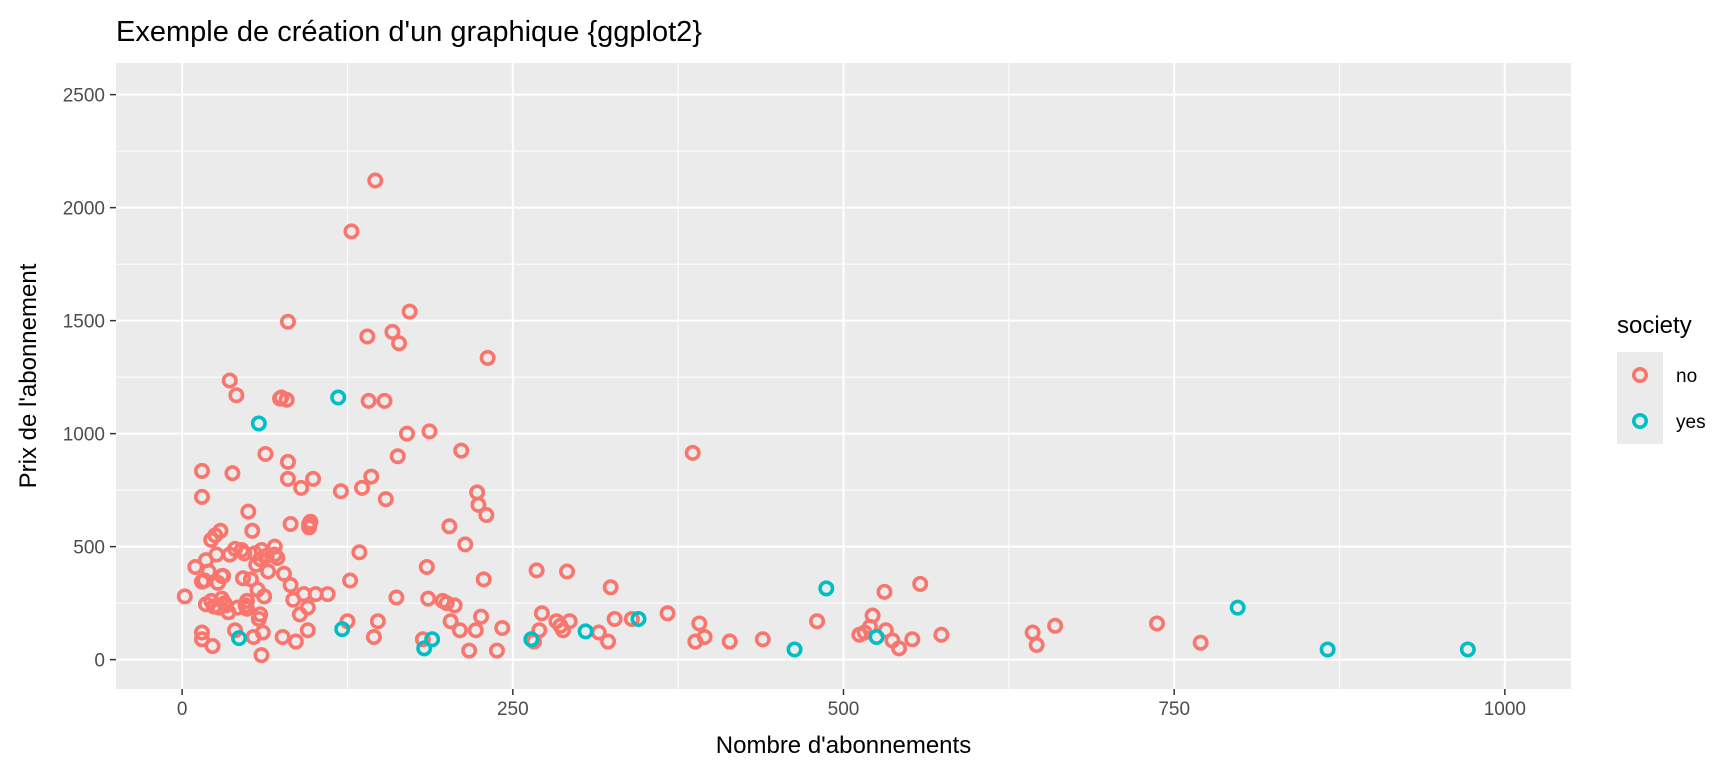  What do you see at coordinates (1640, 398) in the screenshot?
I see `legend-key-background` at bounding box center [1640, 398].